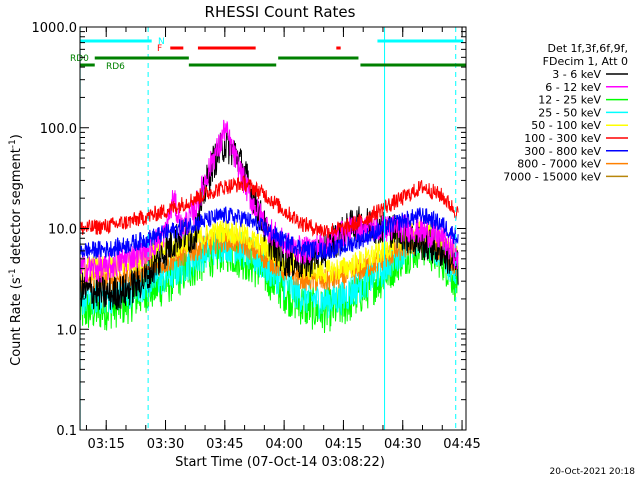  What do you see at coordinates (569, 100) in the screenshot?
I see `legend-entry-label: 12 - 25 keV` at bounding box center [569, 100].